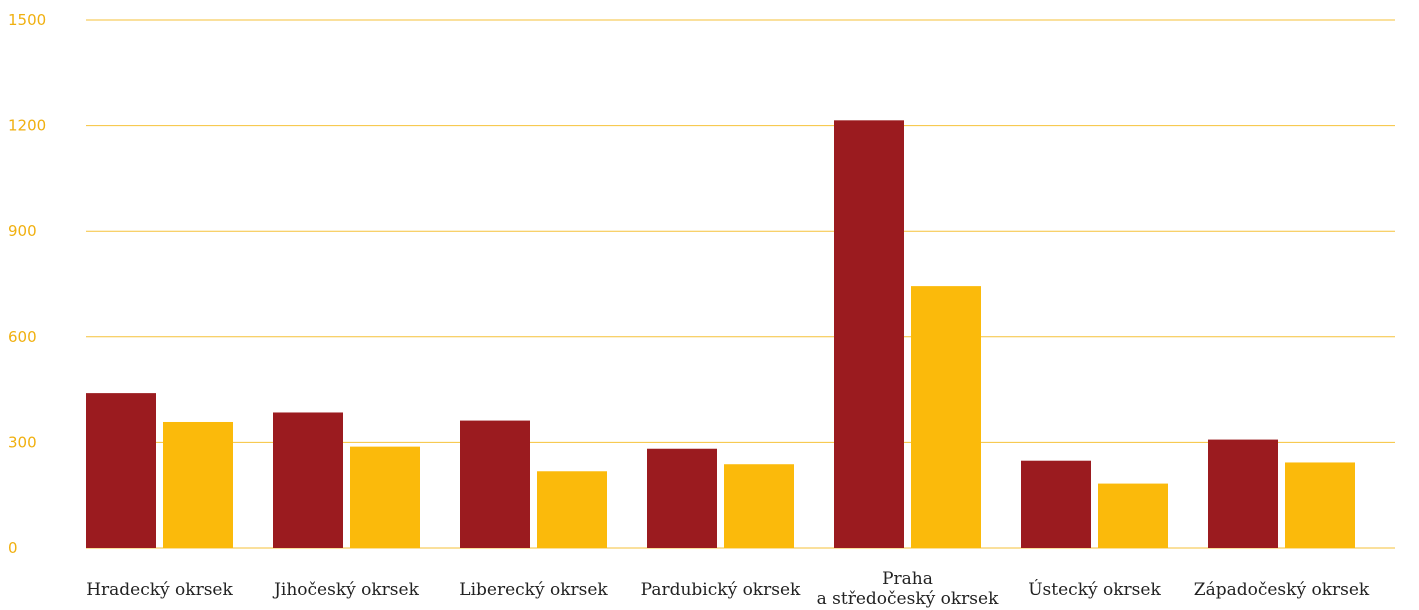  I want to click on y-tick-label: 600, so click(22, 337).